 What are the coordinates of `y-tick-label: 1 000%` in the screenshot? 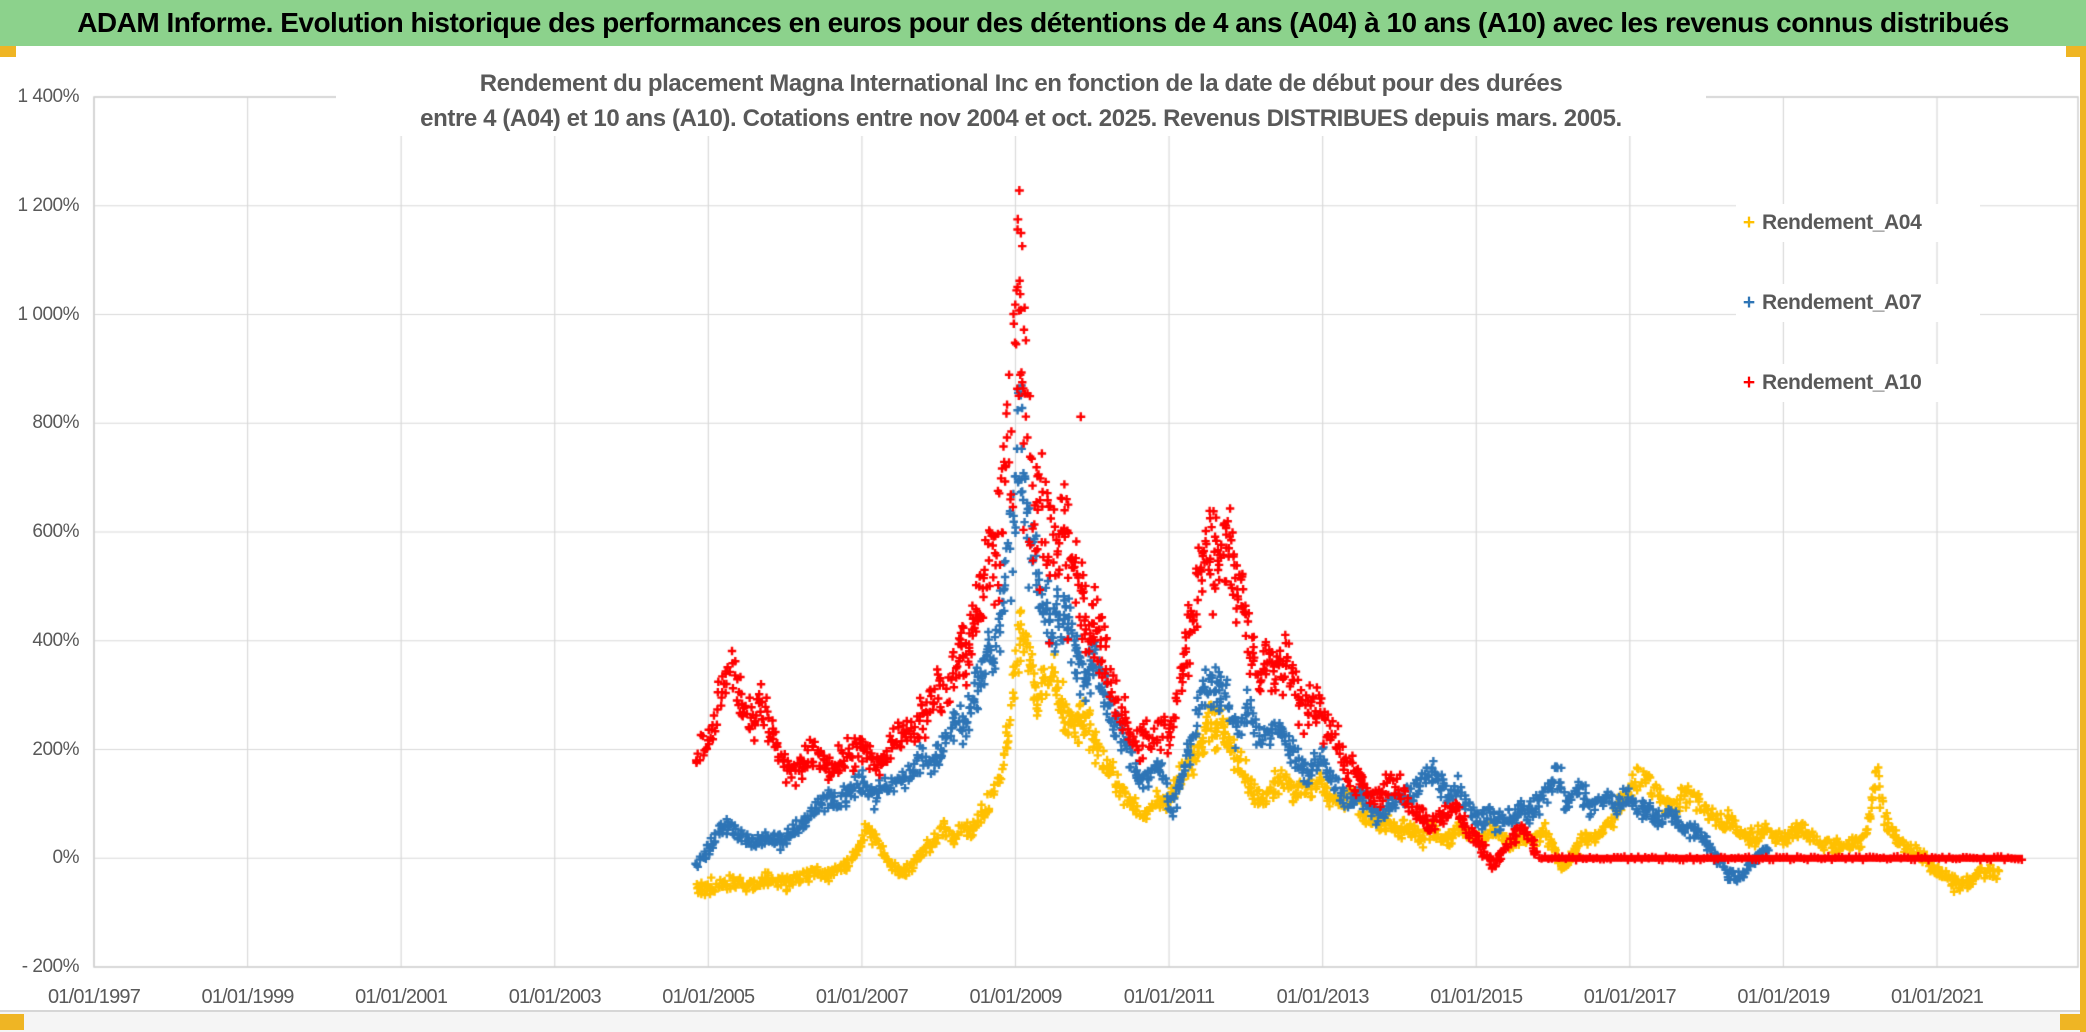 It's located at (48, 314).